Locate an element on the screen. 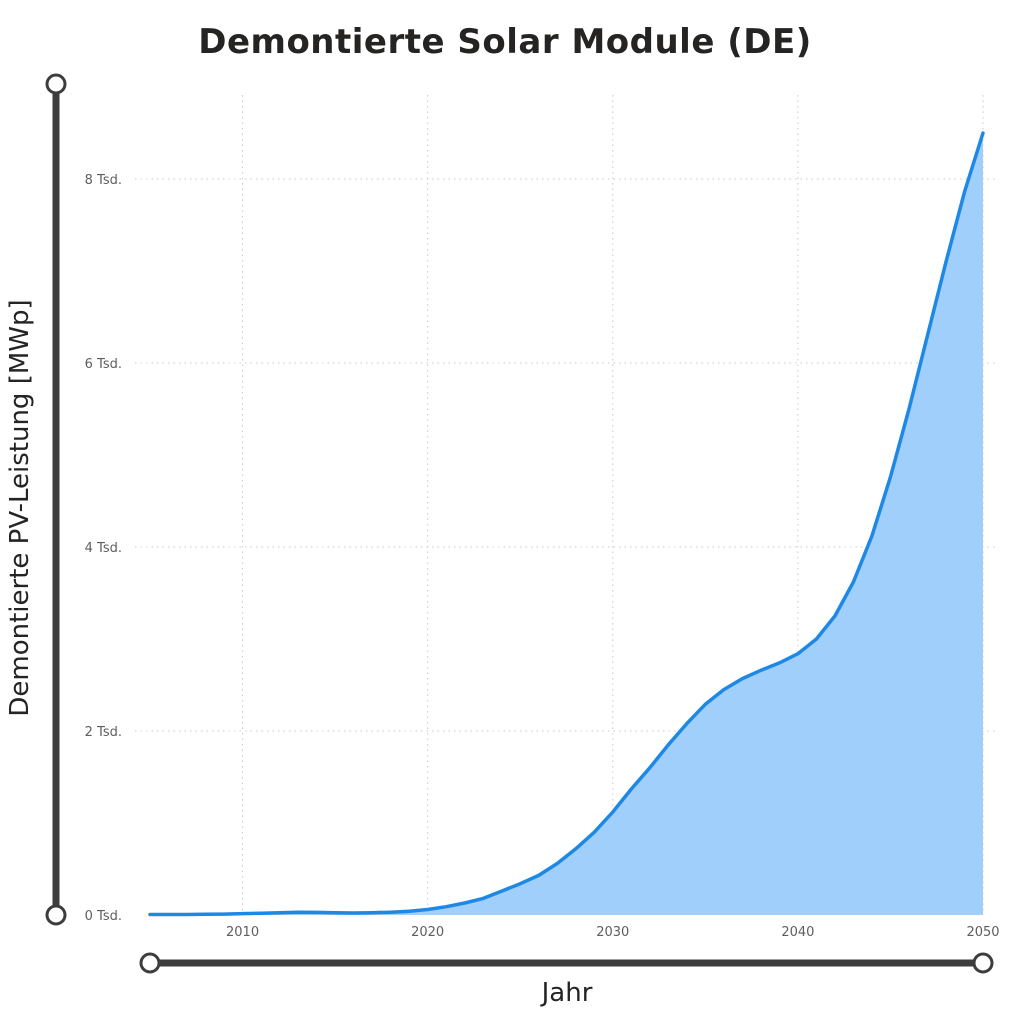 This screenshot has height=1024, width=1021. y-tick-label: 6 Tsd. is located at coordinates (103, 364).